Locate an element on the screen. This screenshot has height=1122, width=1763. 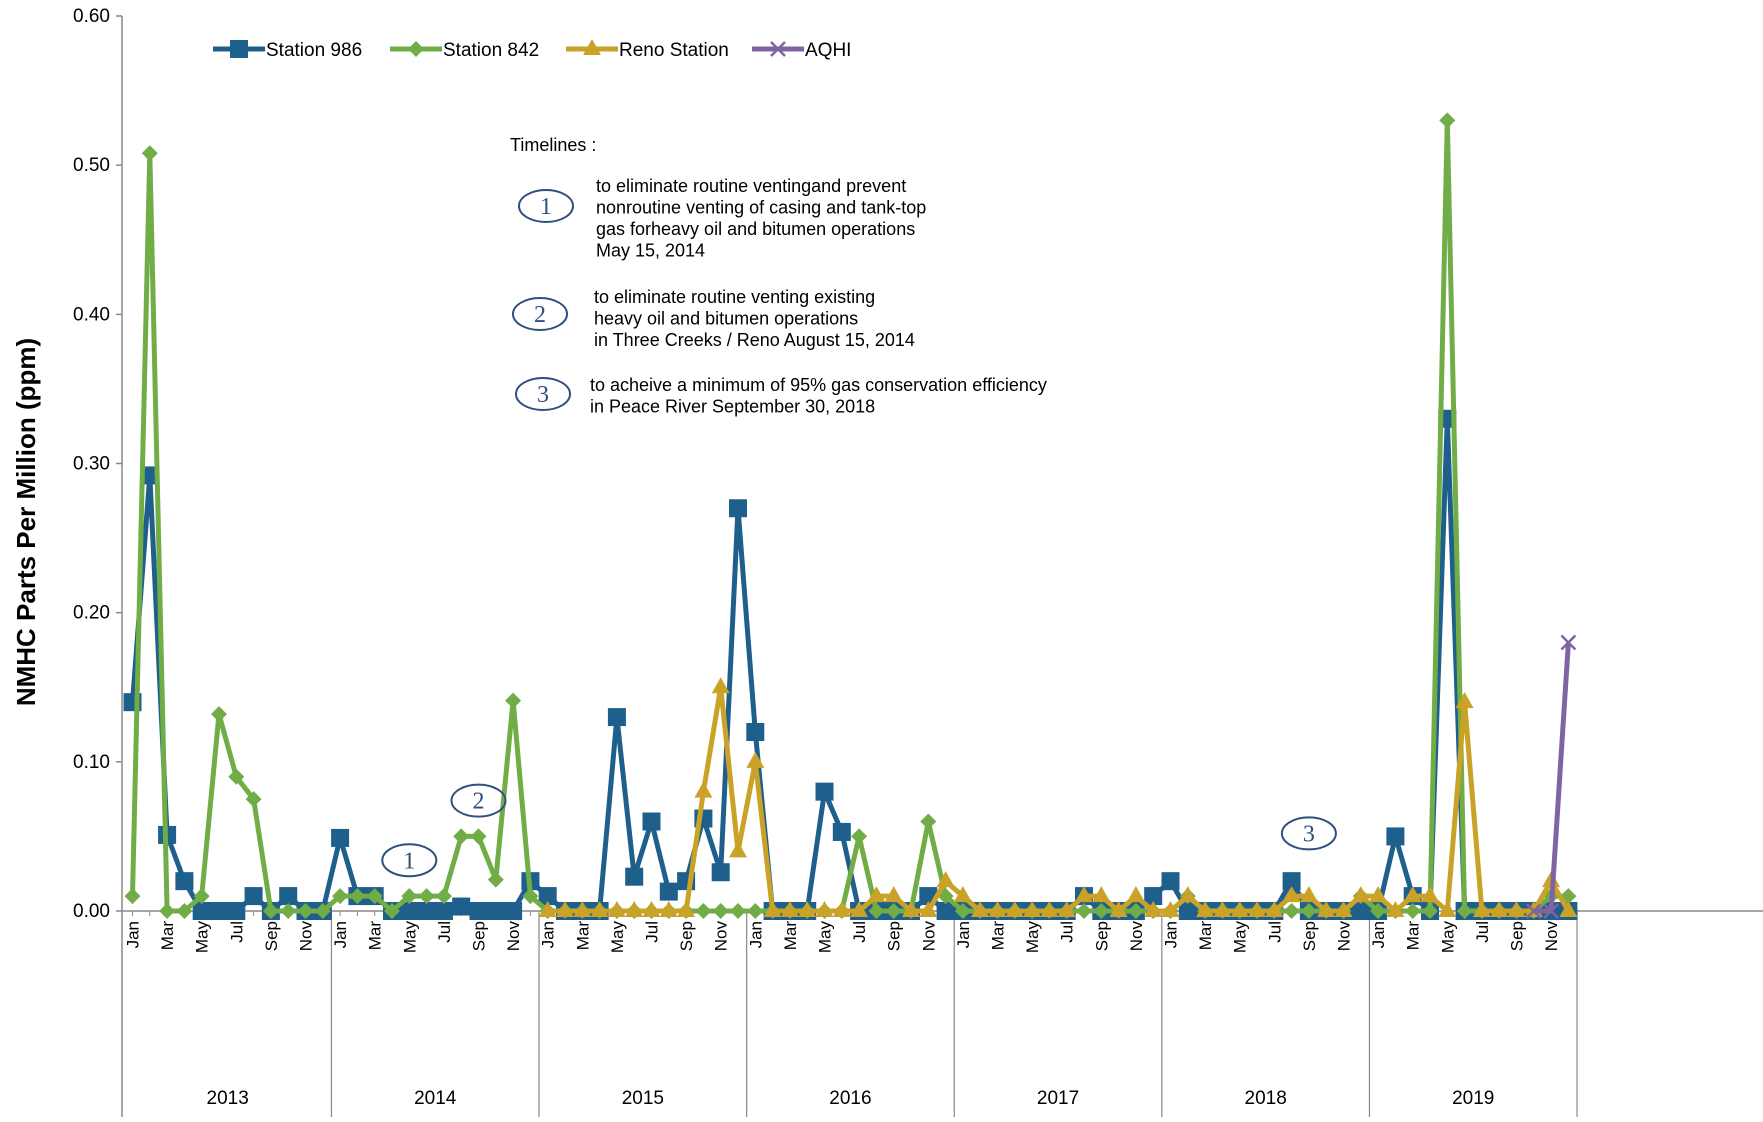
series-line is located at coordinates (1552, 778).